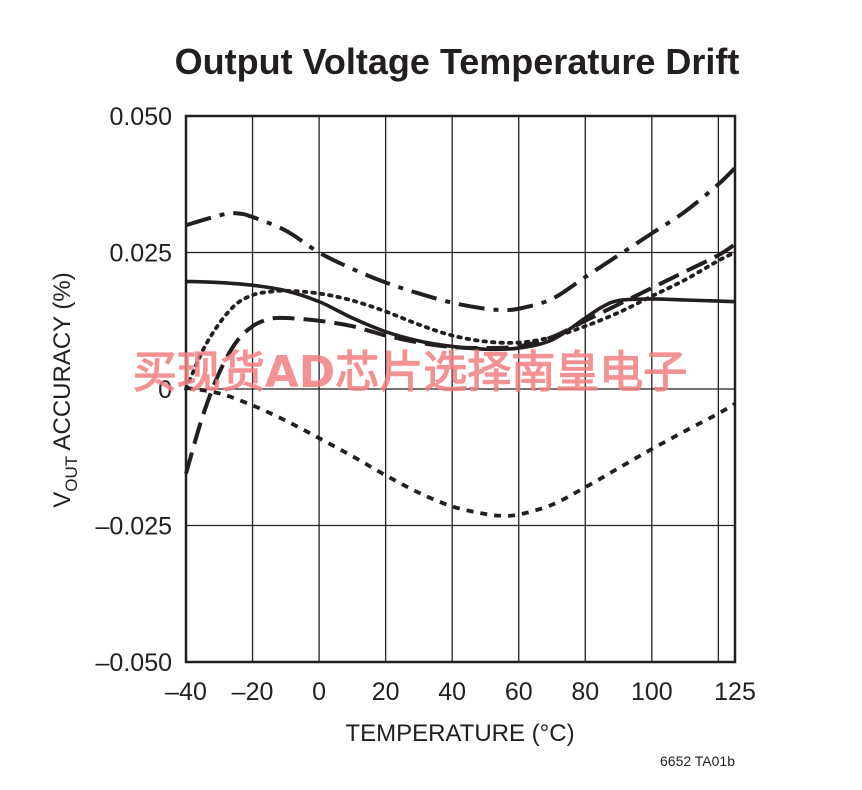 The image size is (862, 790). What do you see at coordinates (410, 372) in the screenshot?
I see `watermark-text: 买现货AD芯片选择南皇电子` at bounding box center [410, 372].